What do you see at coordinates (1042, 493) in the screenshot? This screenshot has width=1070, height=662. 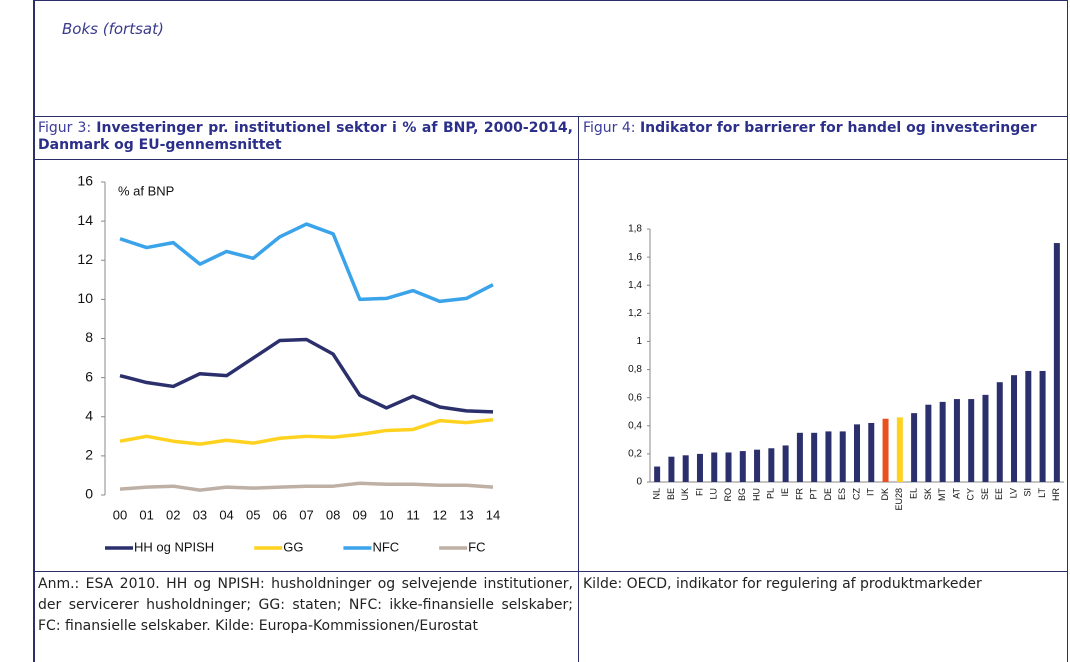 I see `x-tick-label: LT` at bounding box center [1042, 493].